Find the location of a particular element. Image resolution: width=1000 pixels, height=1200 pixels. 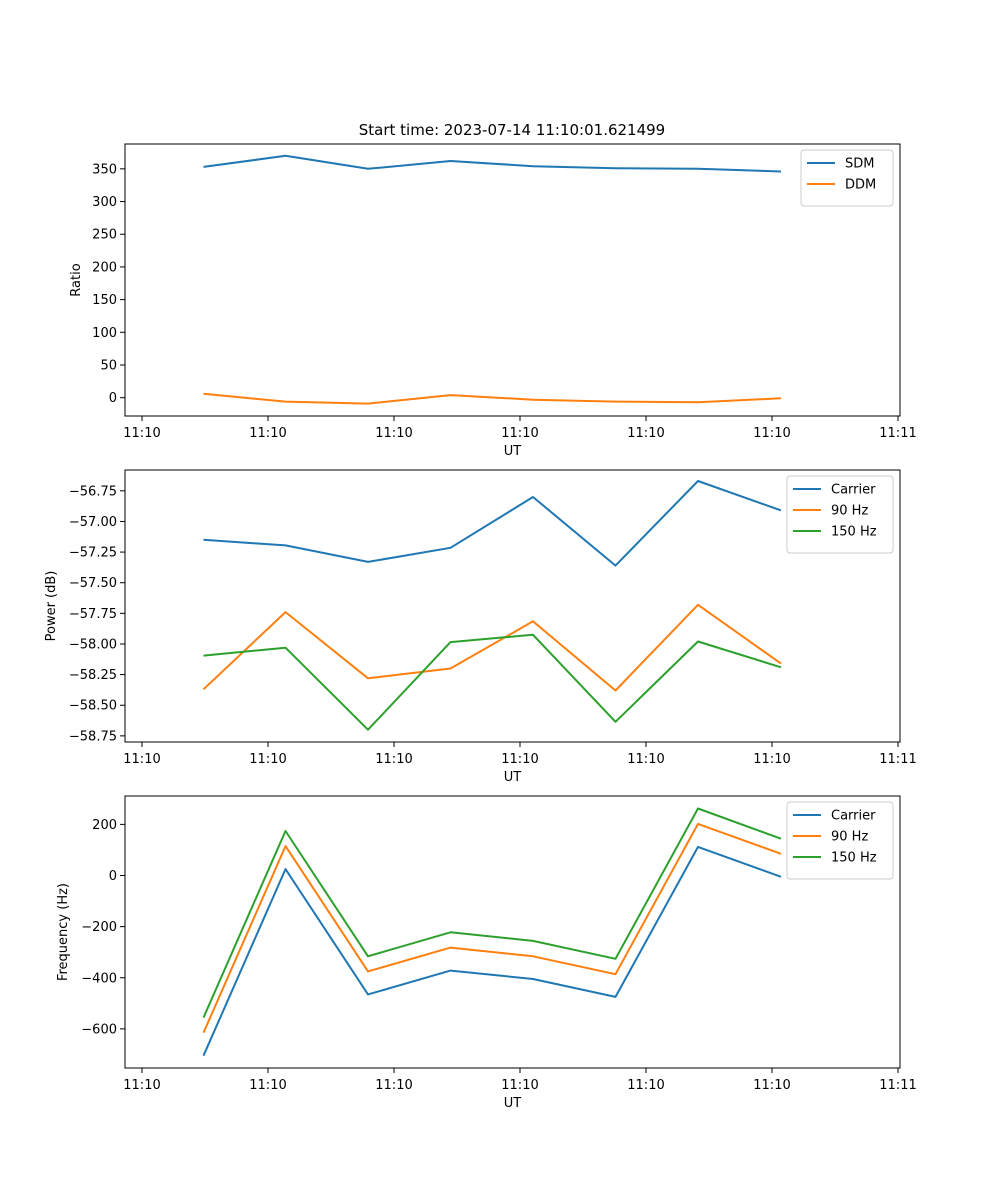

y-tick-label: −57.50 is located at coordinates (93, 583).